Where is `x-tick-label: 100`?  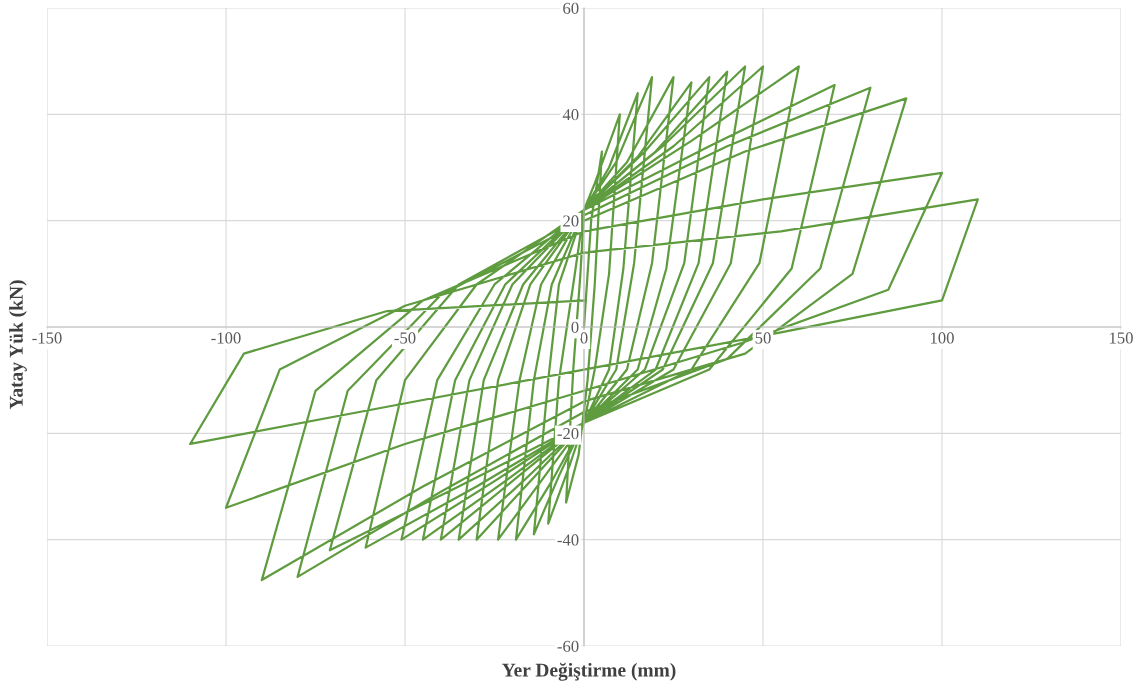
x-tick-label: 100 is located at coordinates (942, 338).